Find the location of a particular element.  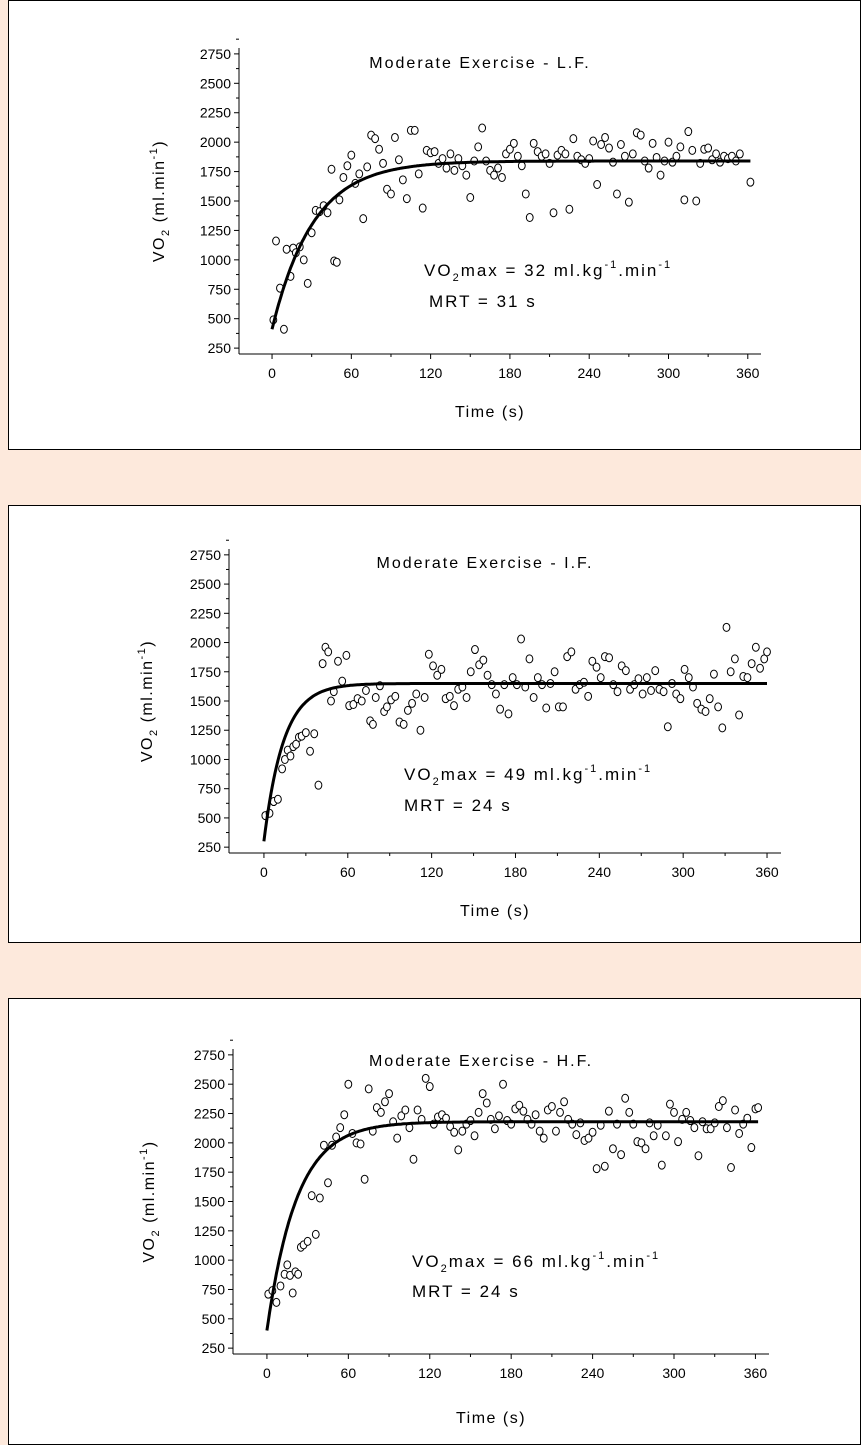

chart-title: Moderate Exercise - H.F. is located at coordinates (481, 1061).